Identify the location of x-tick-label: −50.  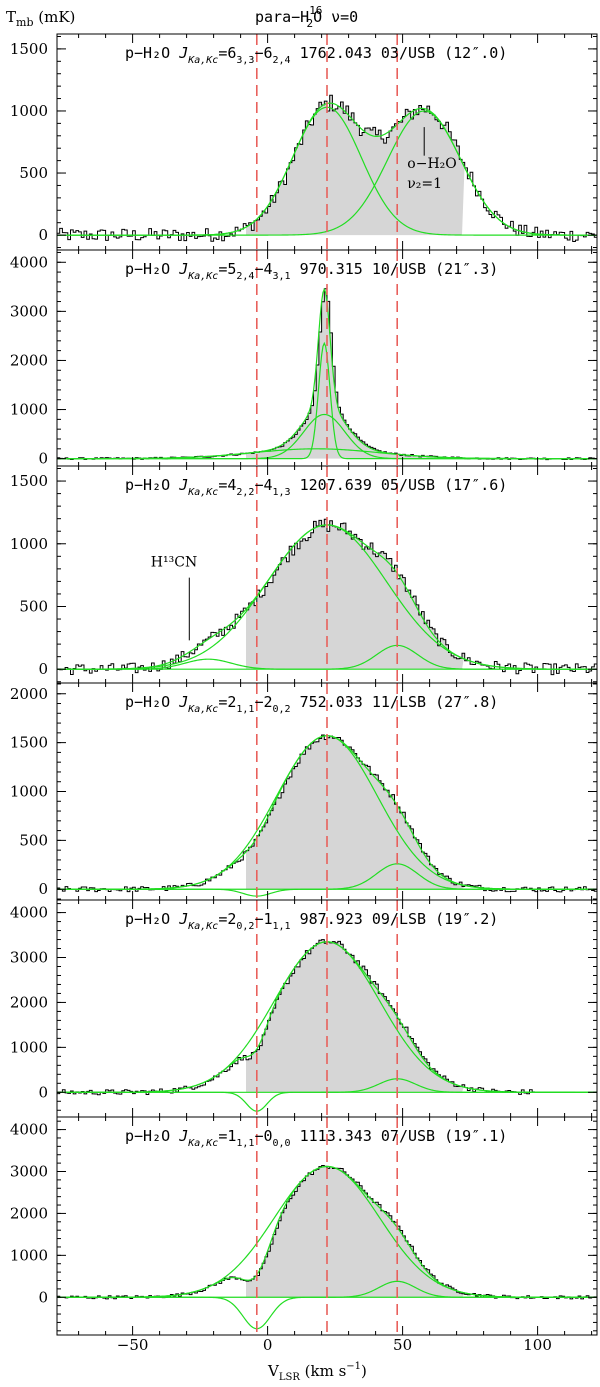
(133, 1345).